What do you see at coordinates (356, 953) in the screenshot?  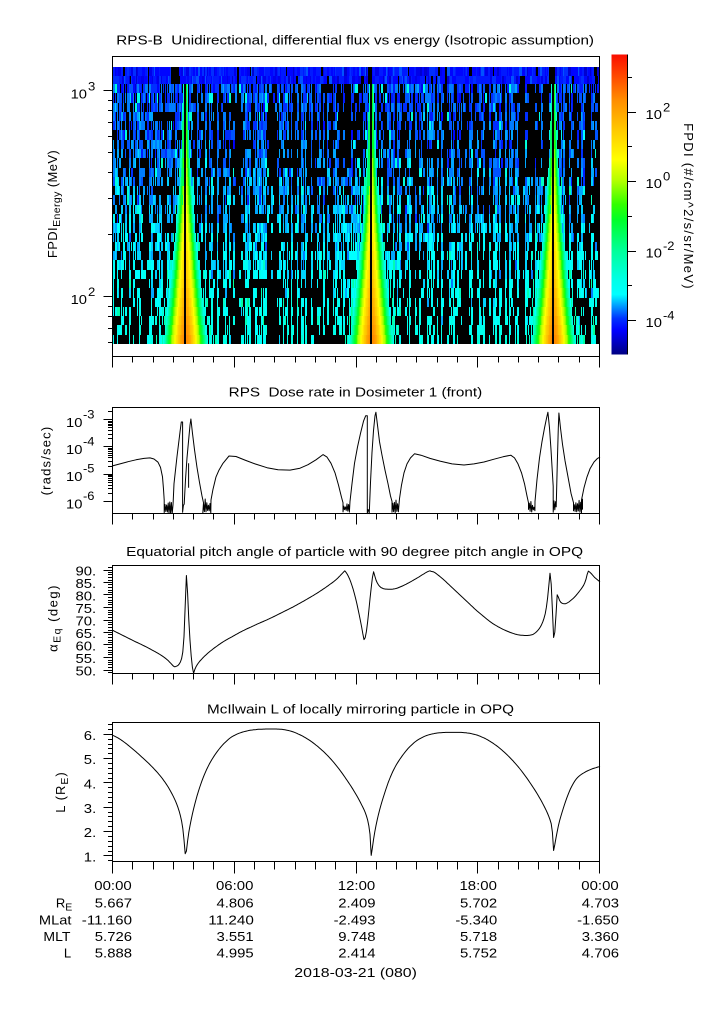 I see `svg-text: 2.414` at bounding box center [356, 953].